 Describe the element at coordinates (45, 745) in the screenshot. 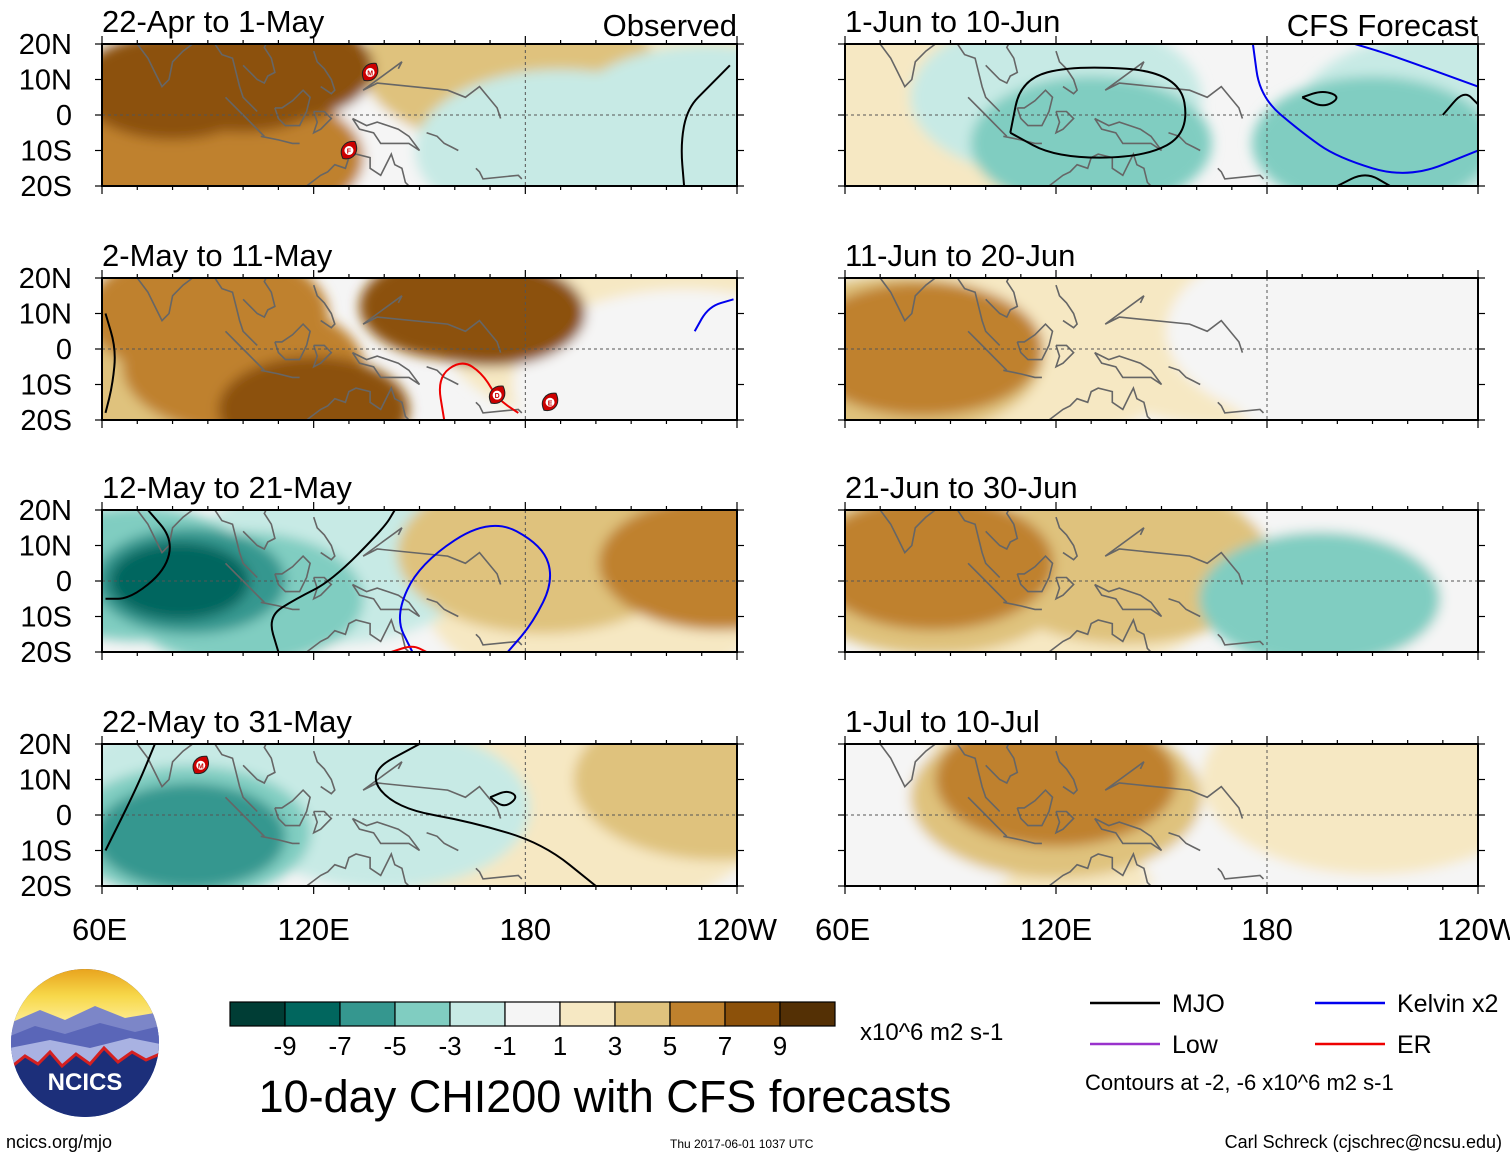

I see `y-tick-label: 20N` at that location.